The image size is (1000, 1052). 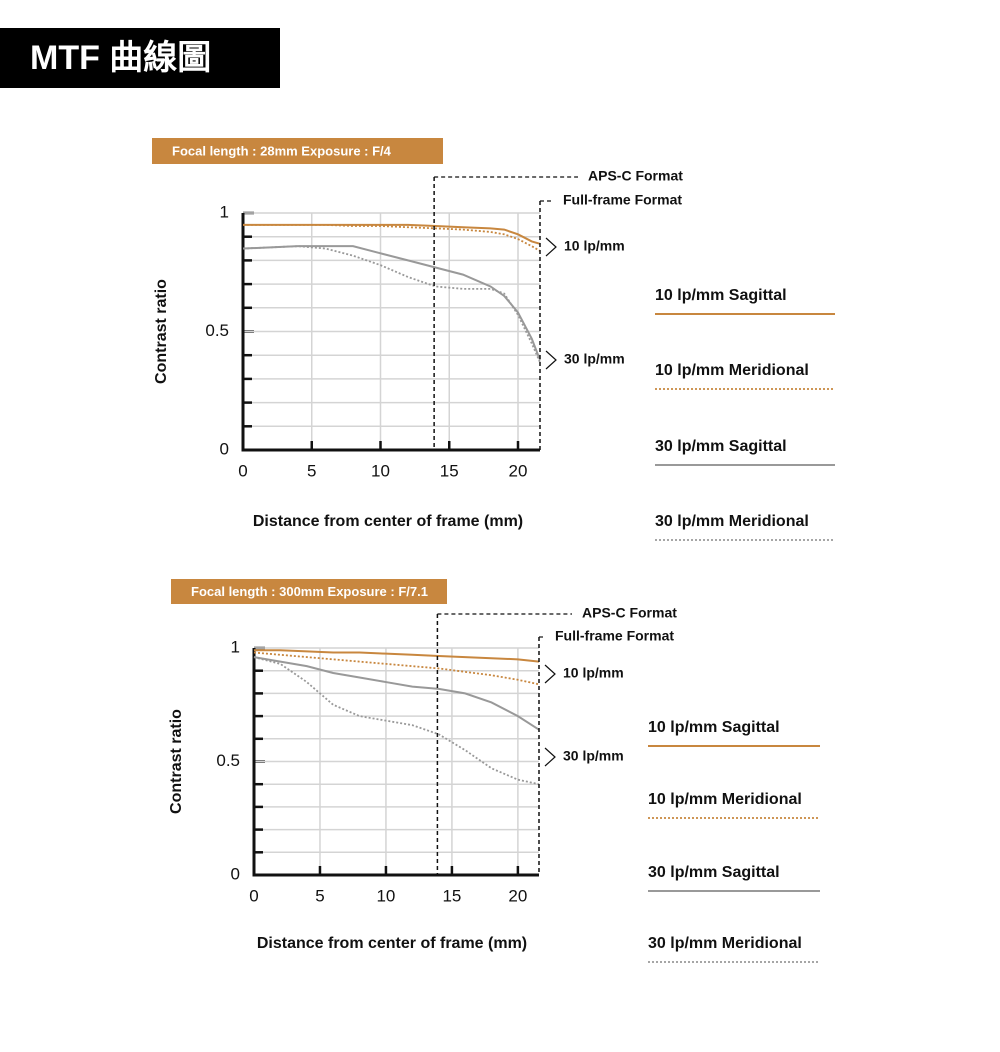 I want to click on page-title: MTF 曲線圖, so click(x=120, y=58).